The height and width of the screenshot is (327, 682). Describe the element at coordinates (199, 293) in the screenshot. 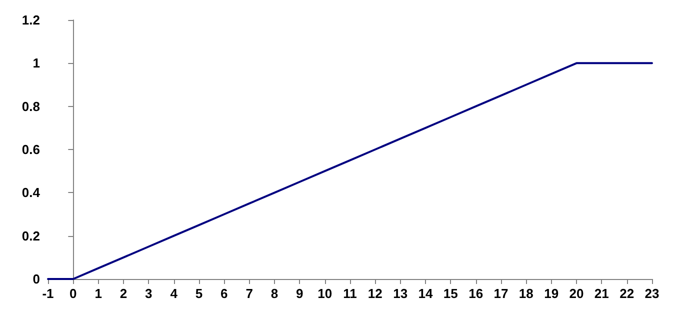

I see `x-tick-label: 5` at that location.